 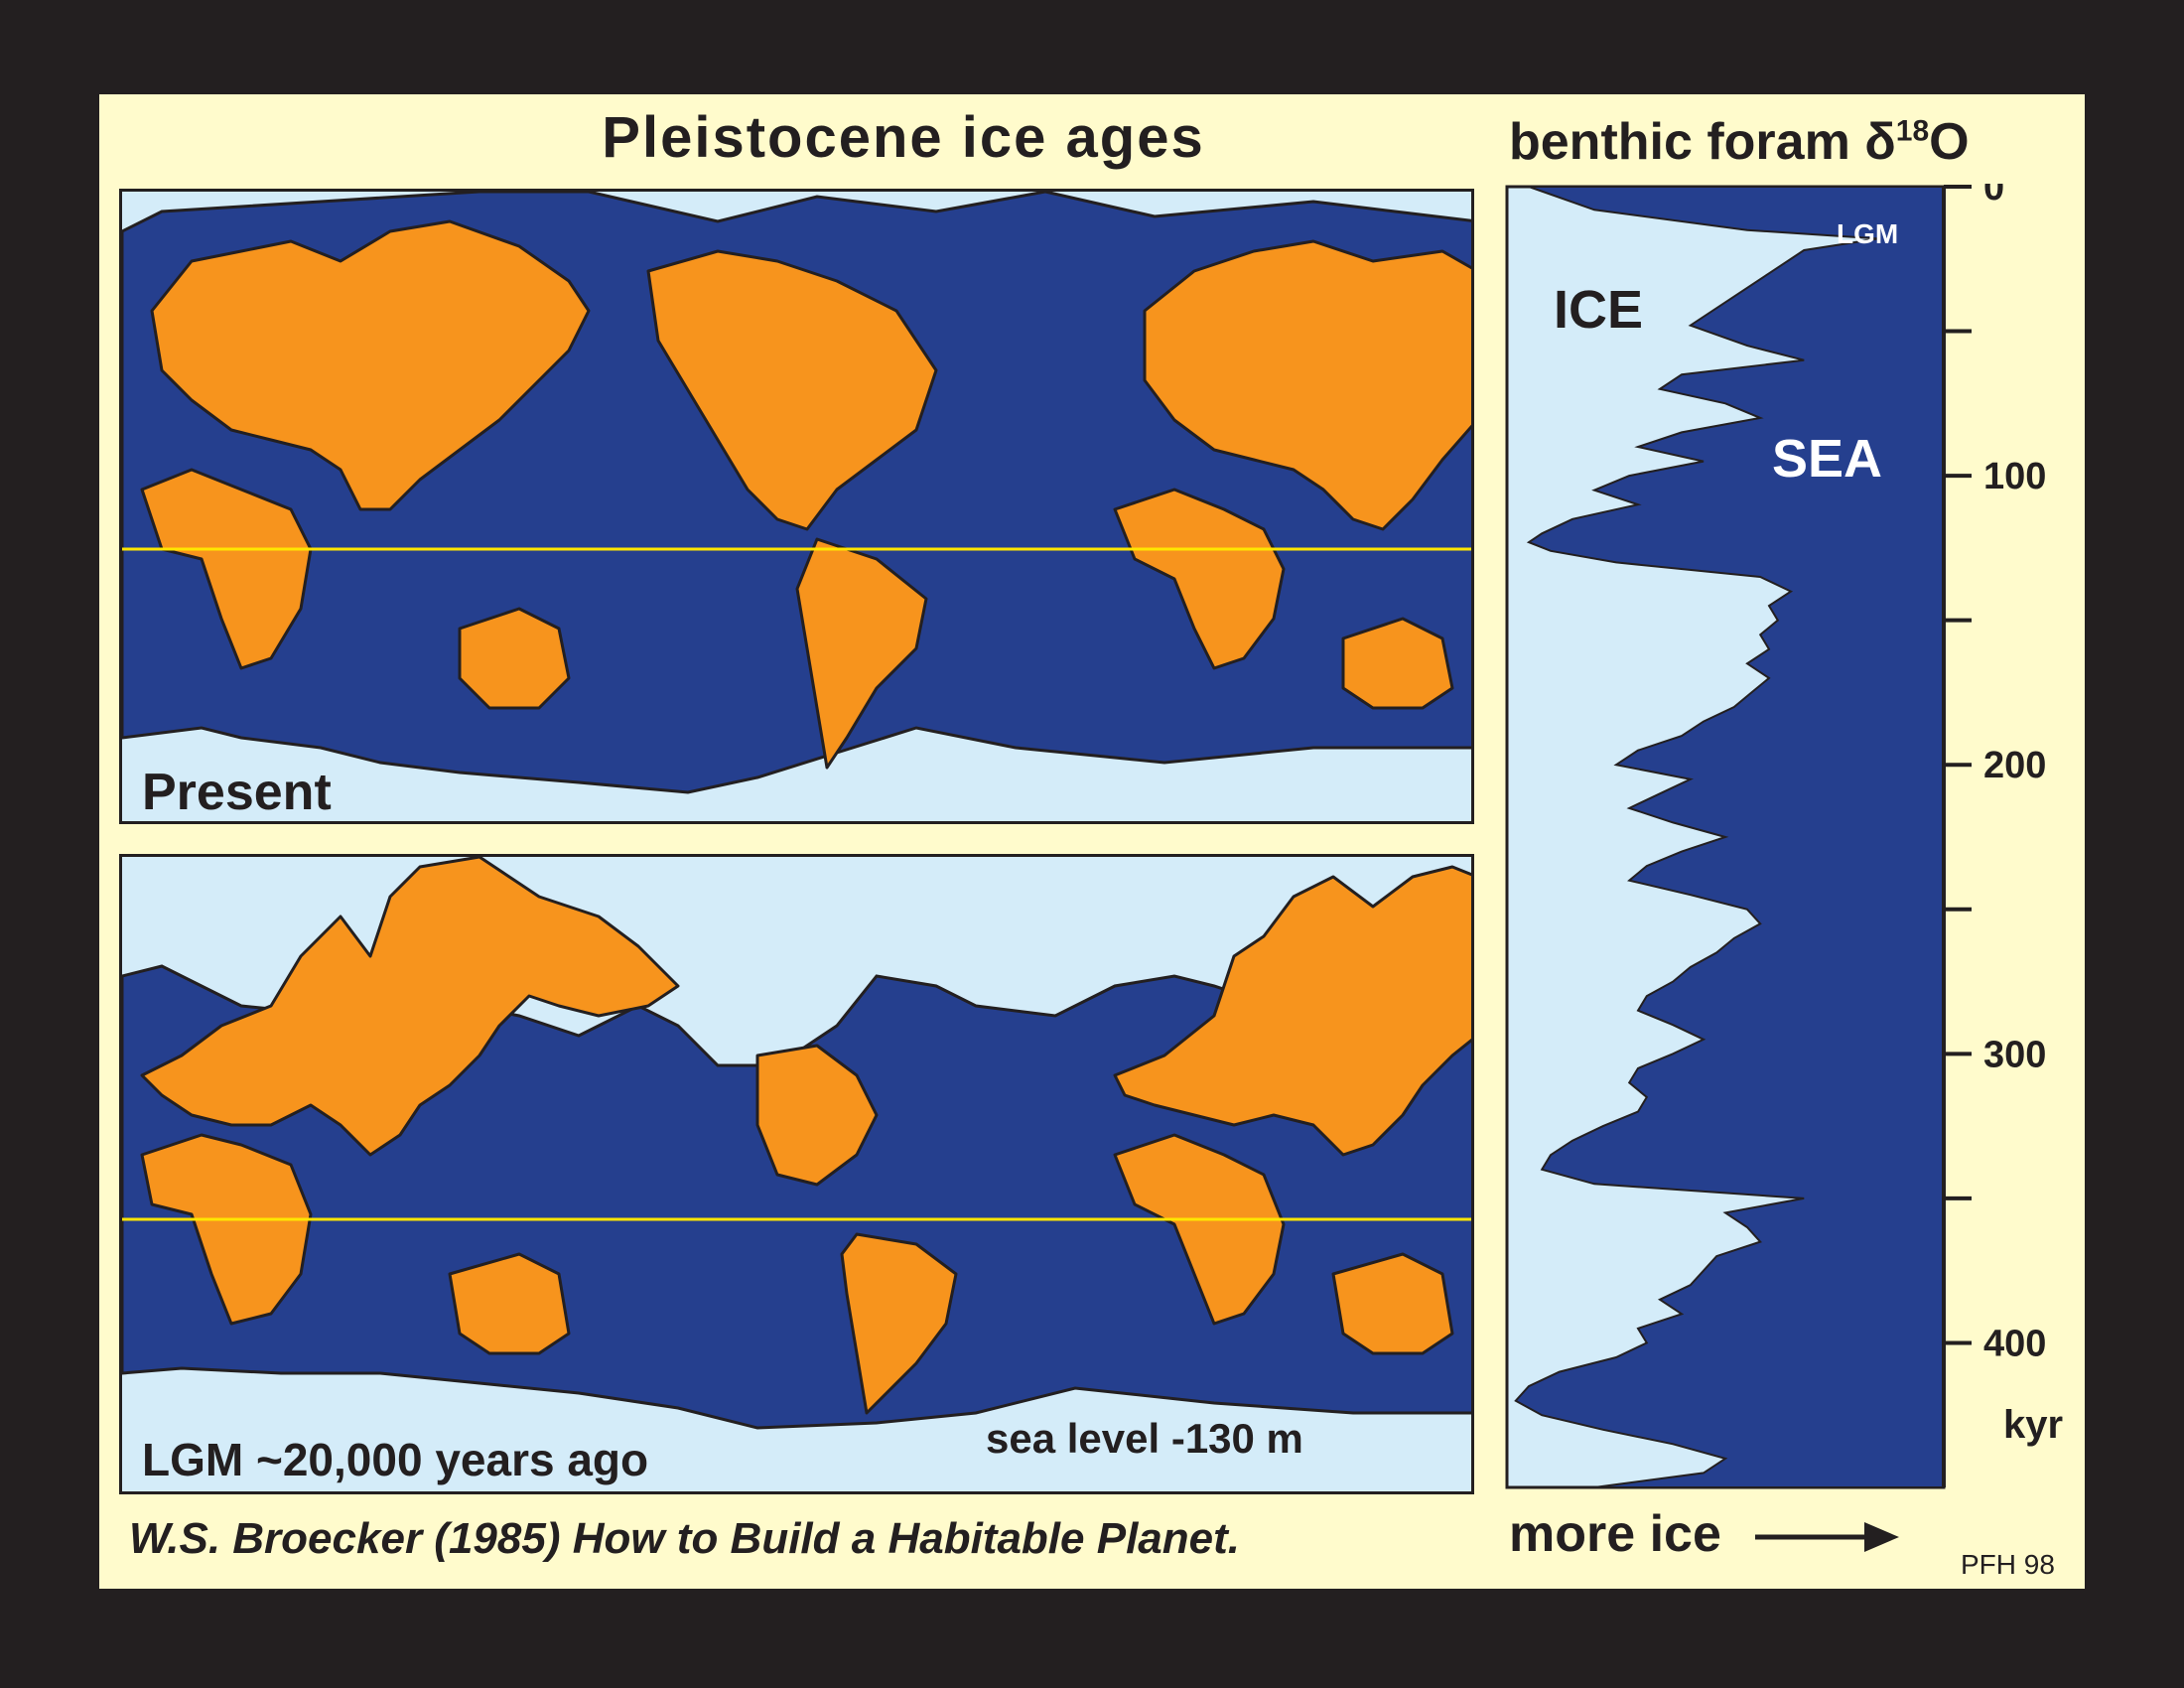 I want to click on chart-ticks: 0 100 200 300 400, so click(x=1995, y=774).